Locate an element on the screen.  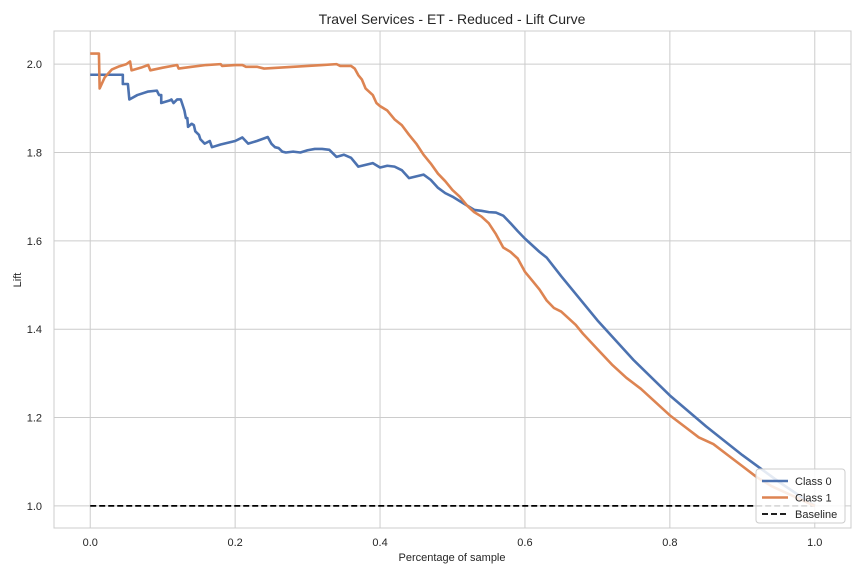
x-tick-label: 0.8 is located at coordinates (669, 543).